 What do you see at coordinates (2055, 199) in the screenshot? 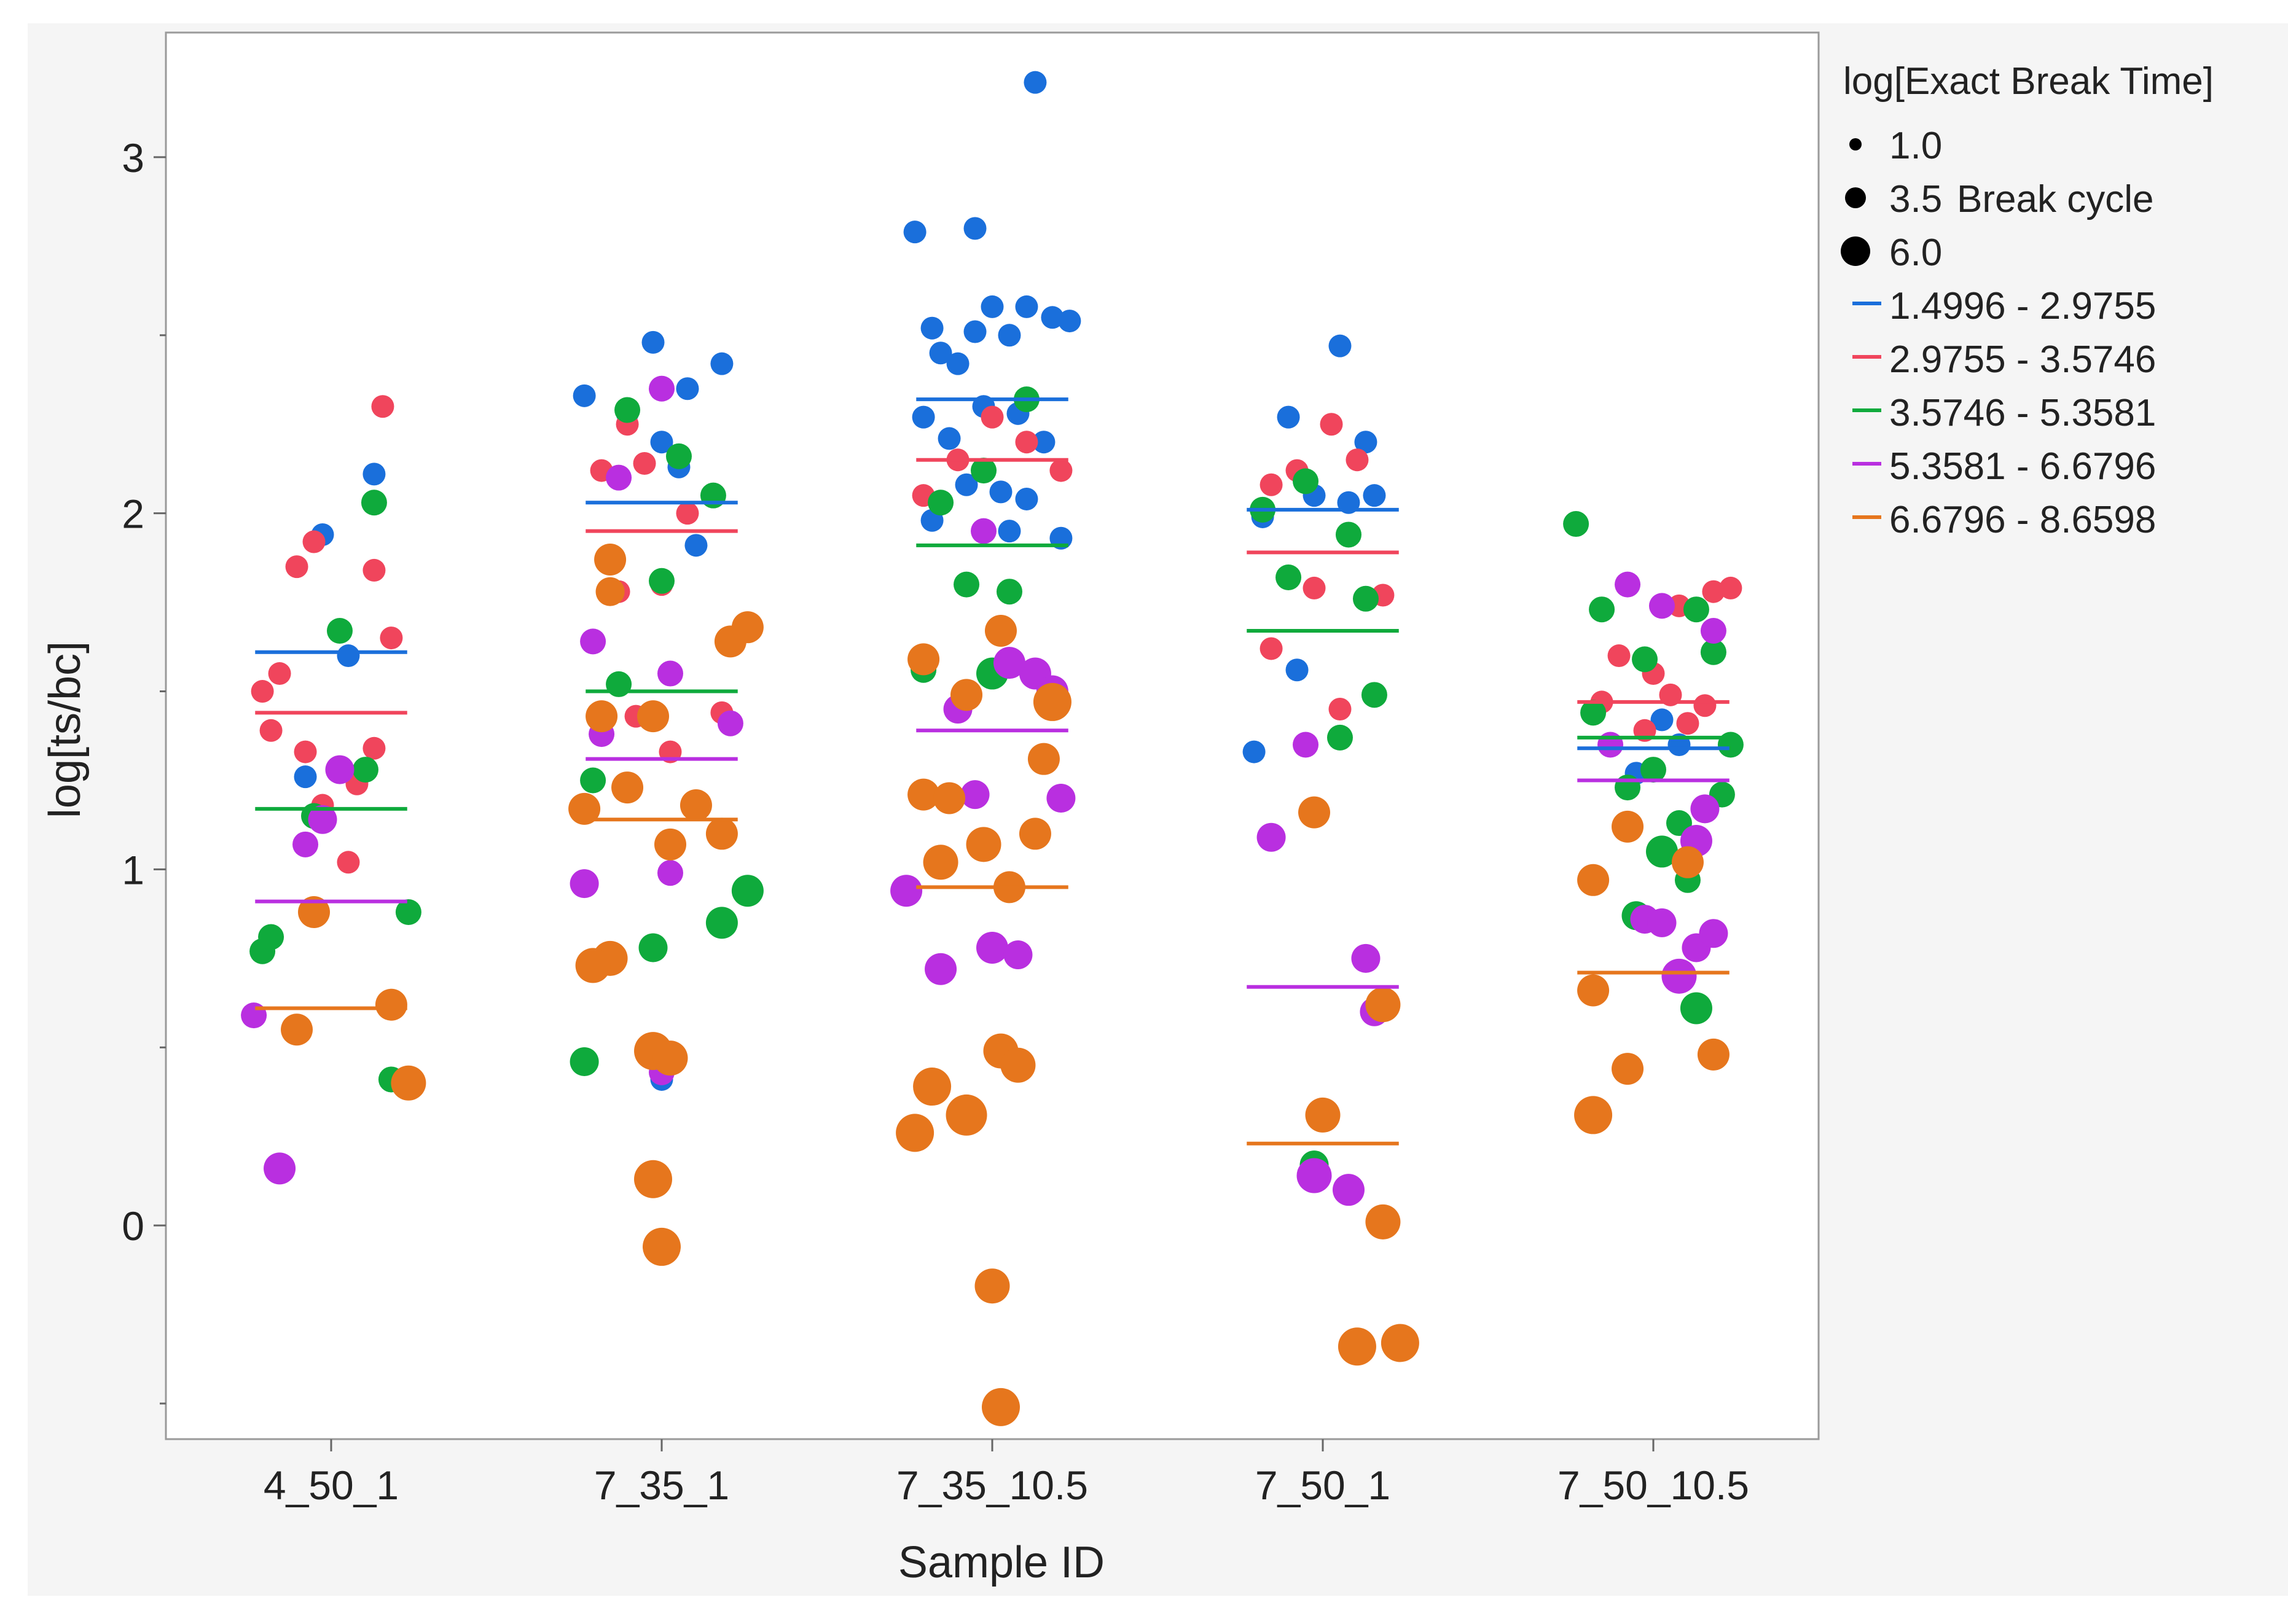
I see `legend-size-note: Break cycle` at bounding box center [2055, 199].